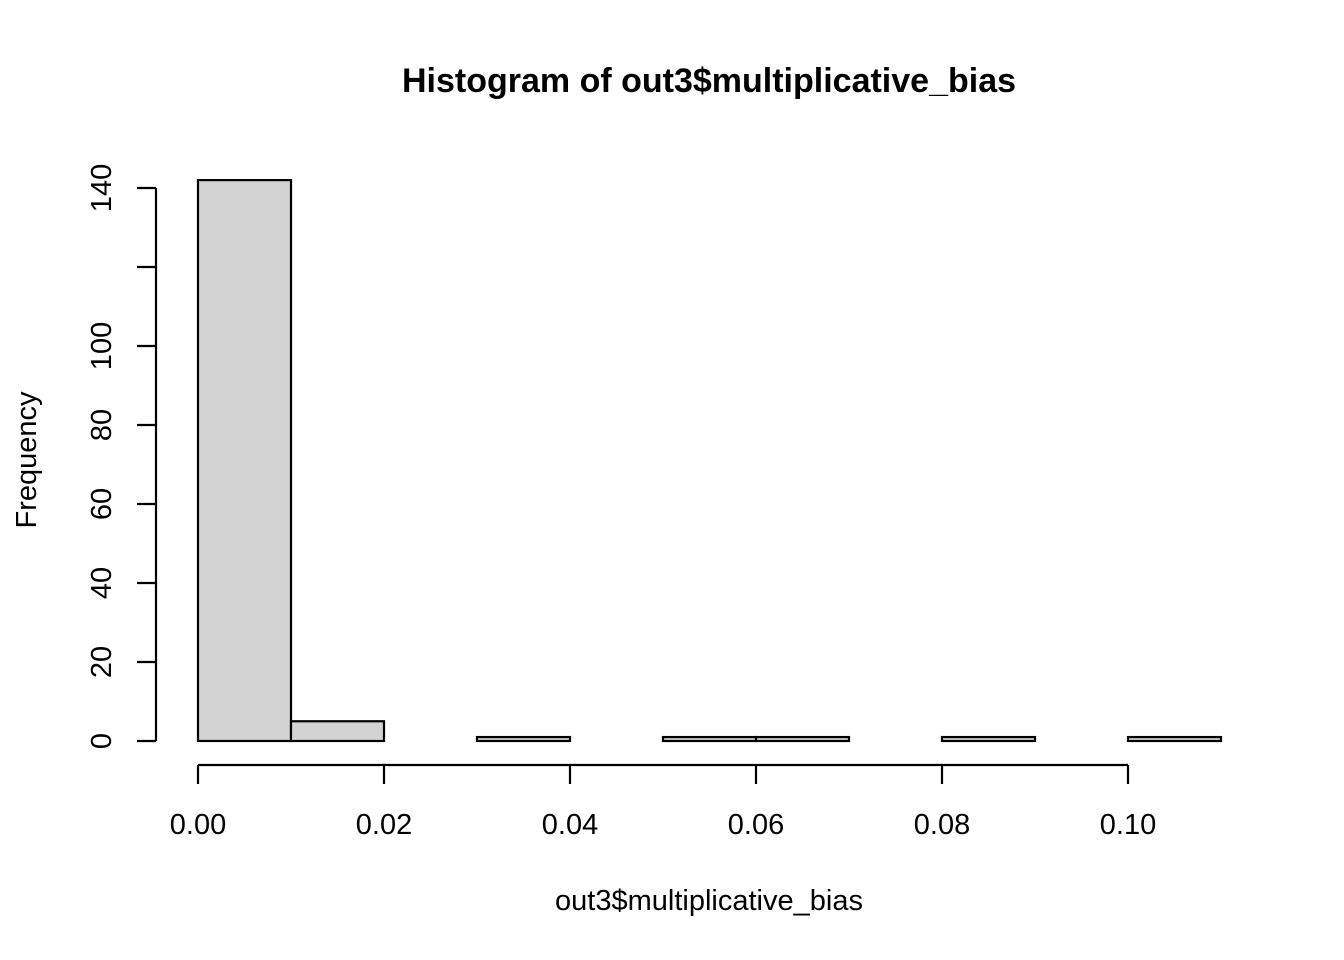  Describe the element at coordinates (102, 583) in the screenshot. I see `y-tick-label: 40` at that location.